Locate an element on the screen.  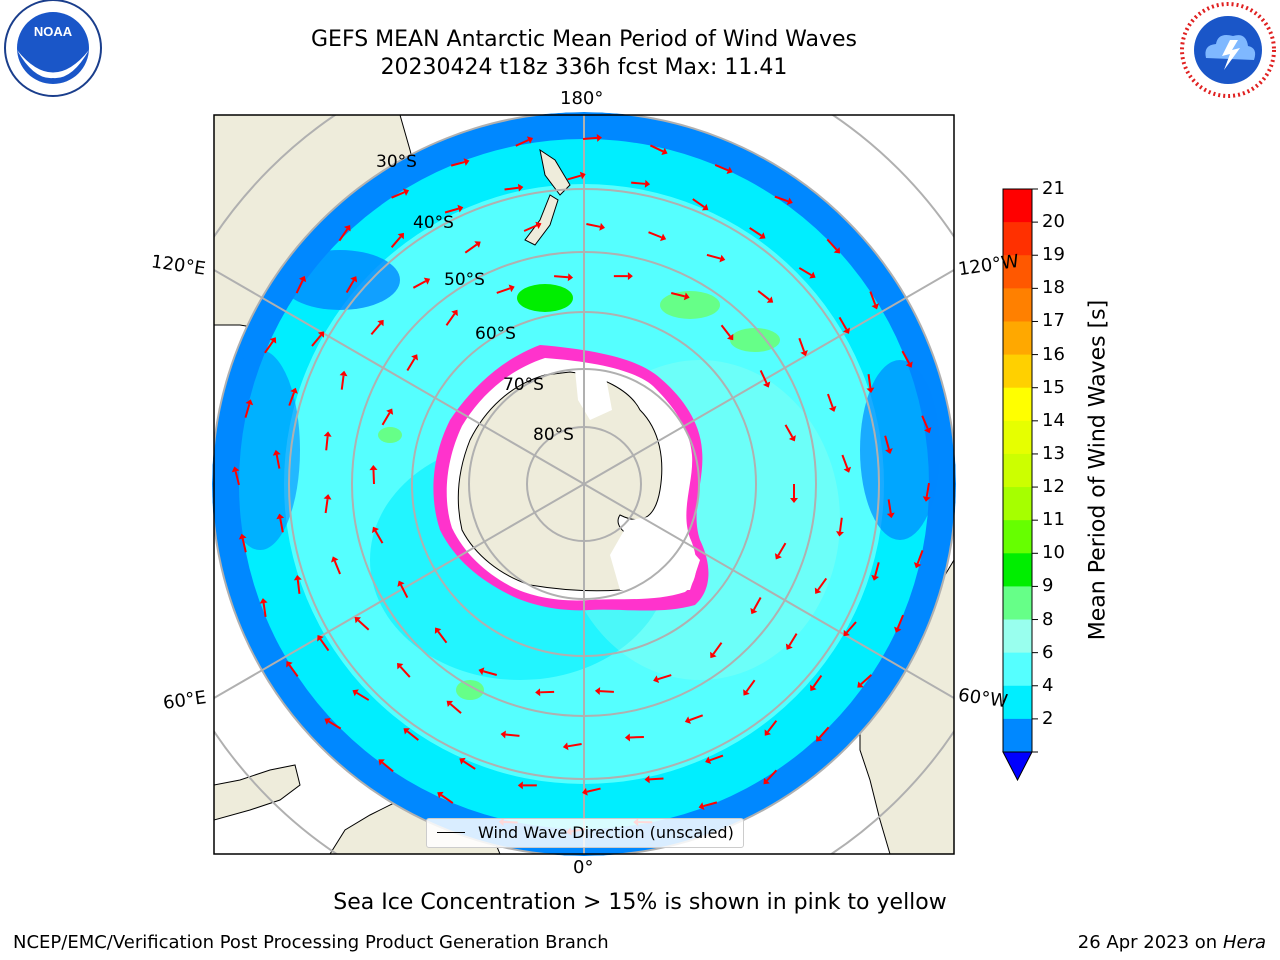
lon-label-180: 180° is located at coordinates (582, 98).